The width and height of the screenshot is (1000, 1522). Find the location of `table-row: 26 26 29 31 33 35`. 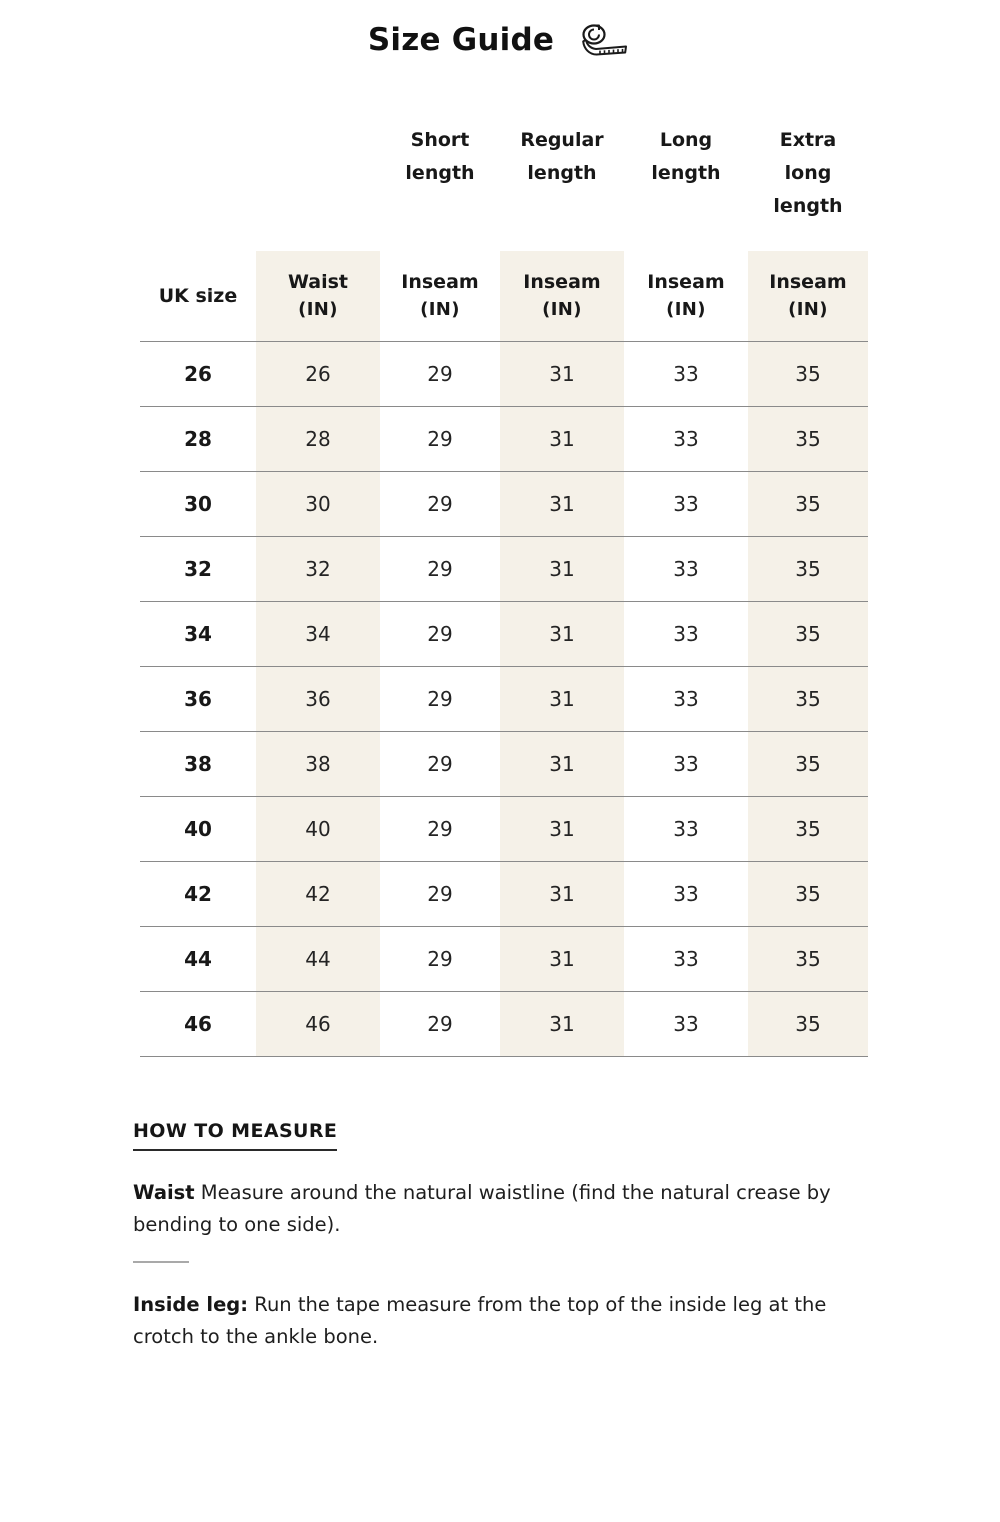

table-row: 26 26 29 31 33 35 is located at coordinates (504, 374).